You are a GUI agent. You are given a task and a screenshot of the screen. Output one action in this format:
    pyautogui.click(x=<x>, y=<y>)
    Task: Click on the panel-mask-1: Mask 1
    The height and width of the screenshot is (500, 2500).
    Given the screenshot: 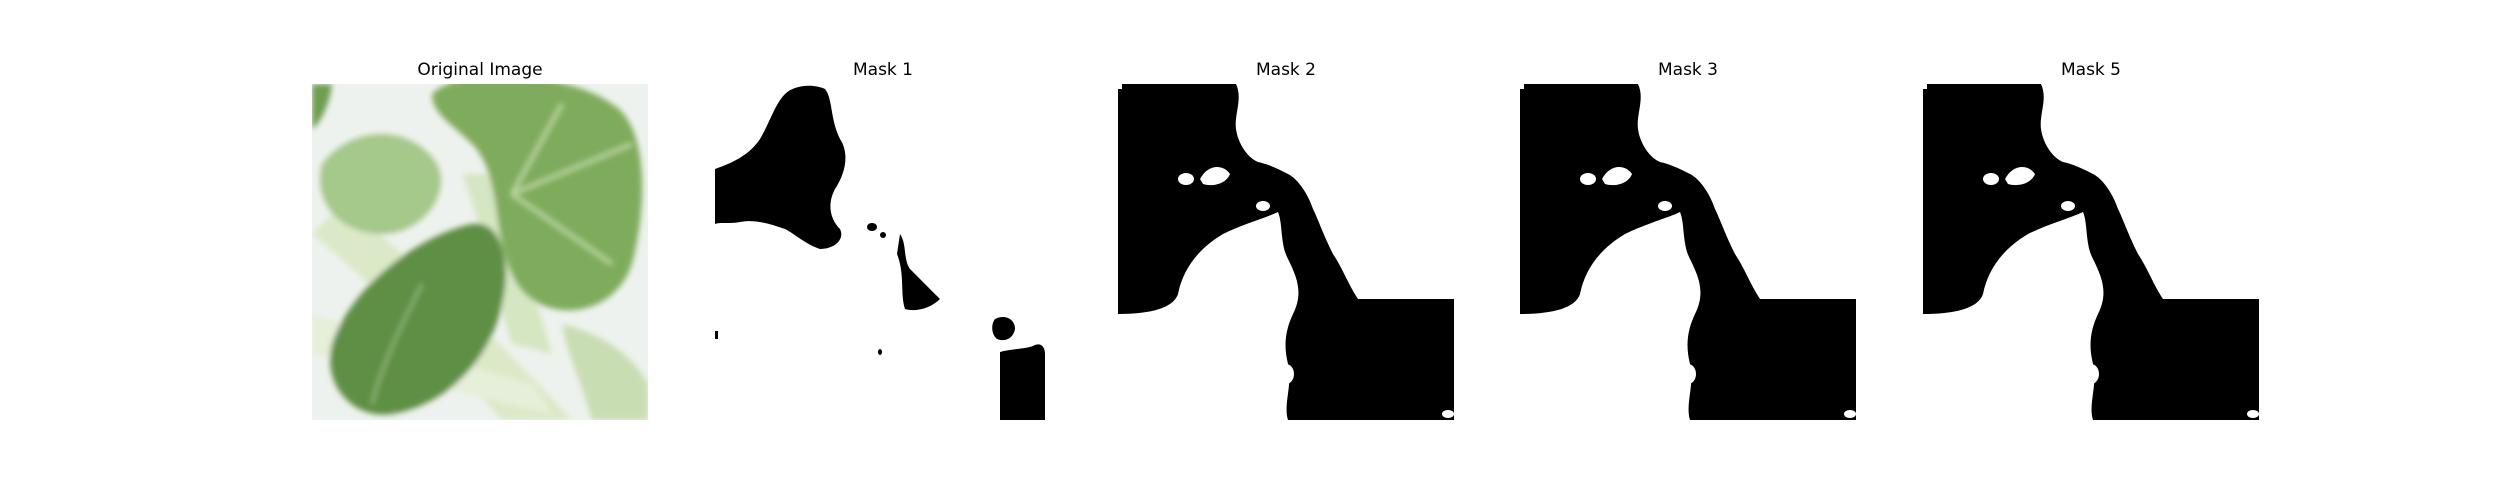 What is the action you would take?
    pyautogui.click(x=883, y=238)
    